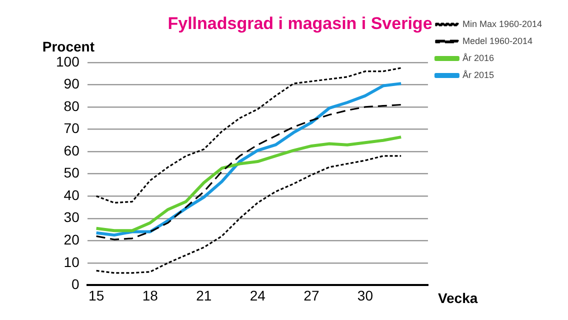 The width and height of the screenshot is (568, 320). Describe the element at coordinates (312, 295) in the screenshot. I see `x-tick-label: 27` at that location.